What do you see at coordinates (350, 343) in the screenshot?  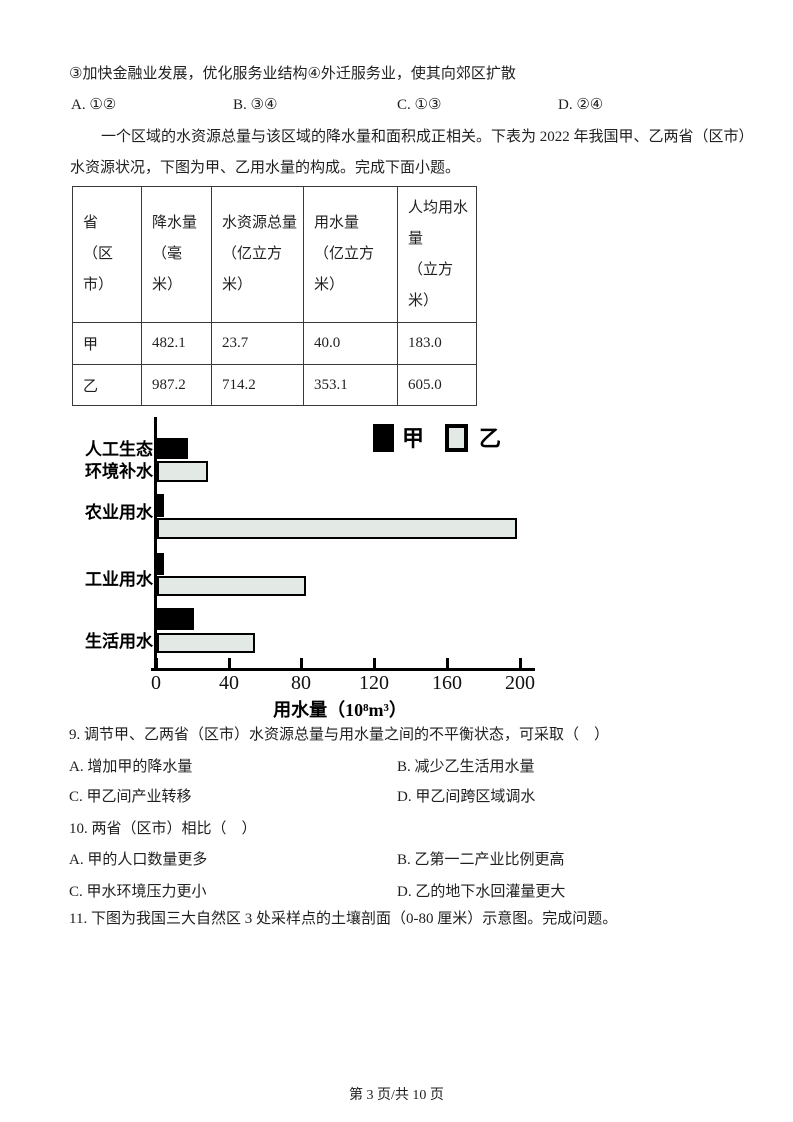 I see `cell: 40.0` at bounding box center [350, 343].